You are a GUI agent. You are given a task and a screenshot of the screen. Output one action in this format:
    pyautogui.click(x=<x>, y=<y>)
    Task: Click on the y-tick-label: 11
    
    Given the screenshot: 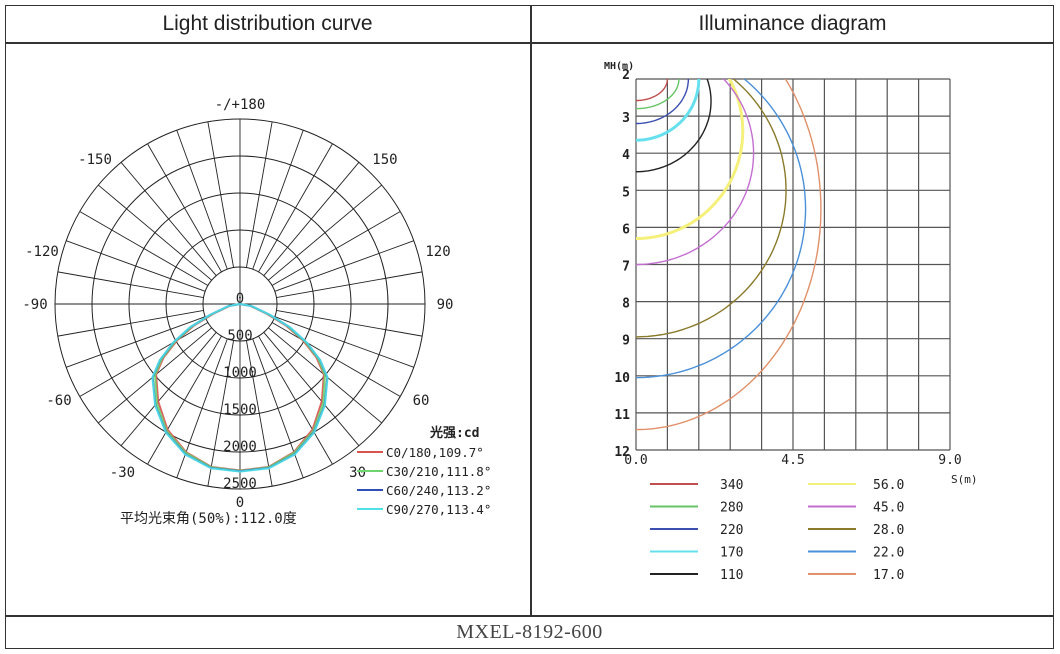 What is the action you would take?
    pyautogui.click(x=622, y=415)
    